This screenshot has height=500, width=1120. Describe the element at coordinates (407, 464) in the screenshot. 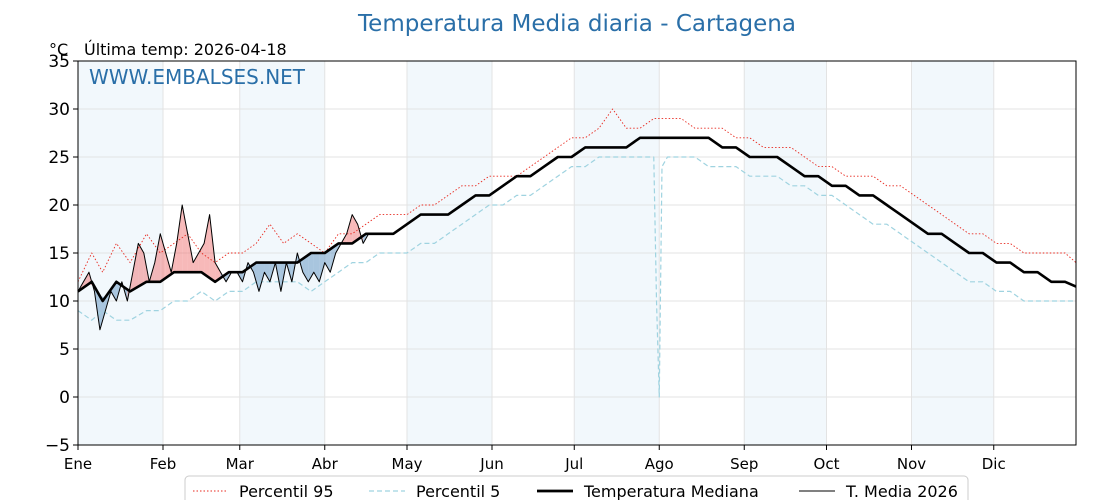

I see `x-tick-label: May` at that location.